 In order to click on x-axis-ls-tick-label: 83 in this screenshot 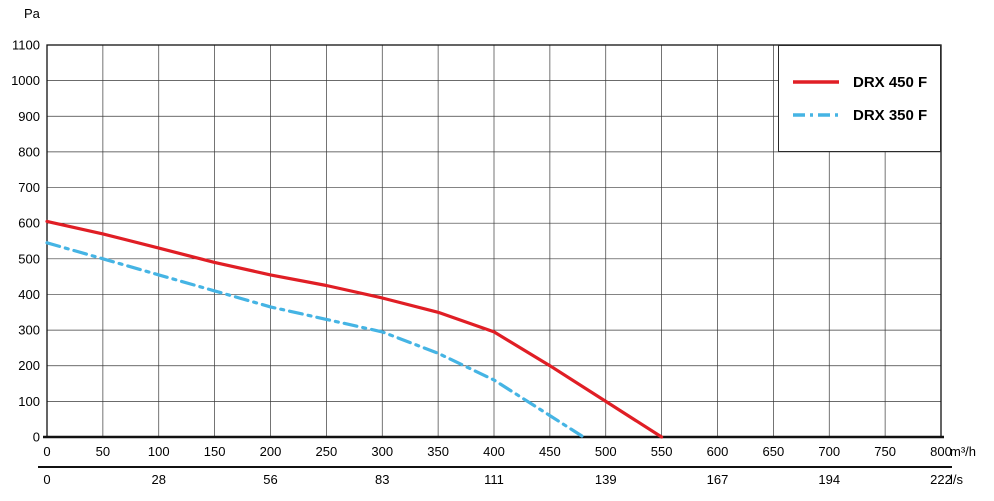, I will do `click(382, 479)`.